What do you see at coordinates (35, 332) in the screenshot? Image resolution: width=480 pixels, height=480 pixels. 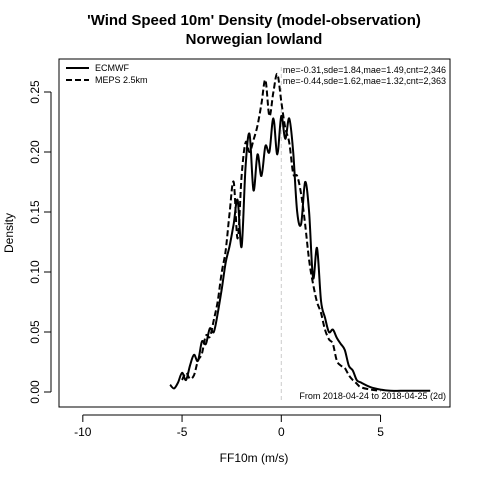 I see `y-tick-label: 0.05` at bounding box center [35, 332].